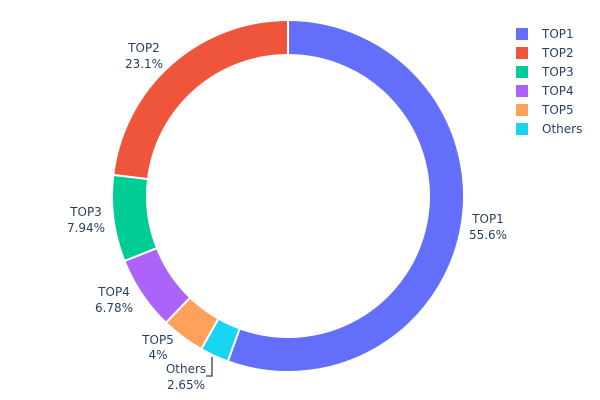 This screenshot has width=600, height=400. Describe the element at coordinates (522, 53) in the screenshot. I see `legend-swatch-top2` at that location.